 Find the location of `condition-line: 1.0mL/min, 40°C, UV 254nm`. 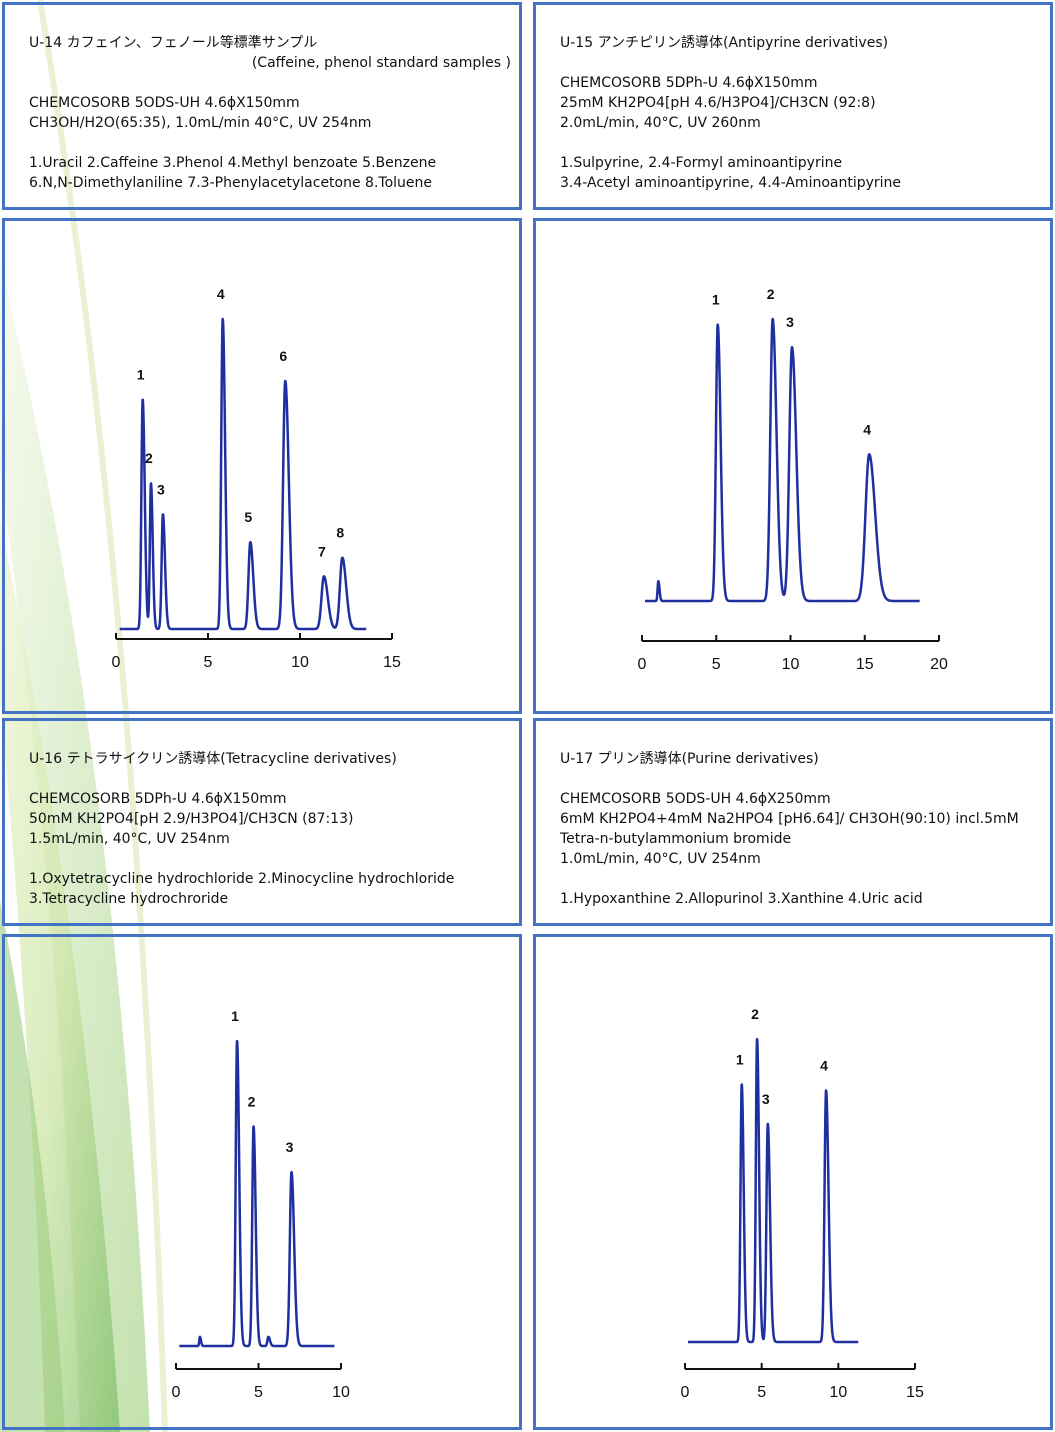

condition-line: 1.0mL/min, 40°C, UV 254nm is located at coordinates (660, 859).